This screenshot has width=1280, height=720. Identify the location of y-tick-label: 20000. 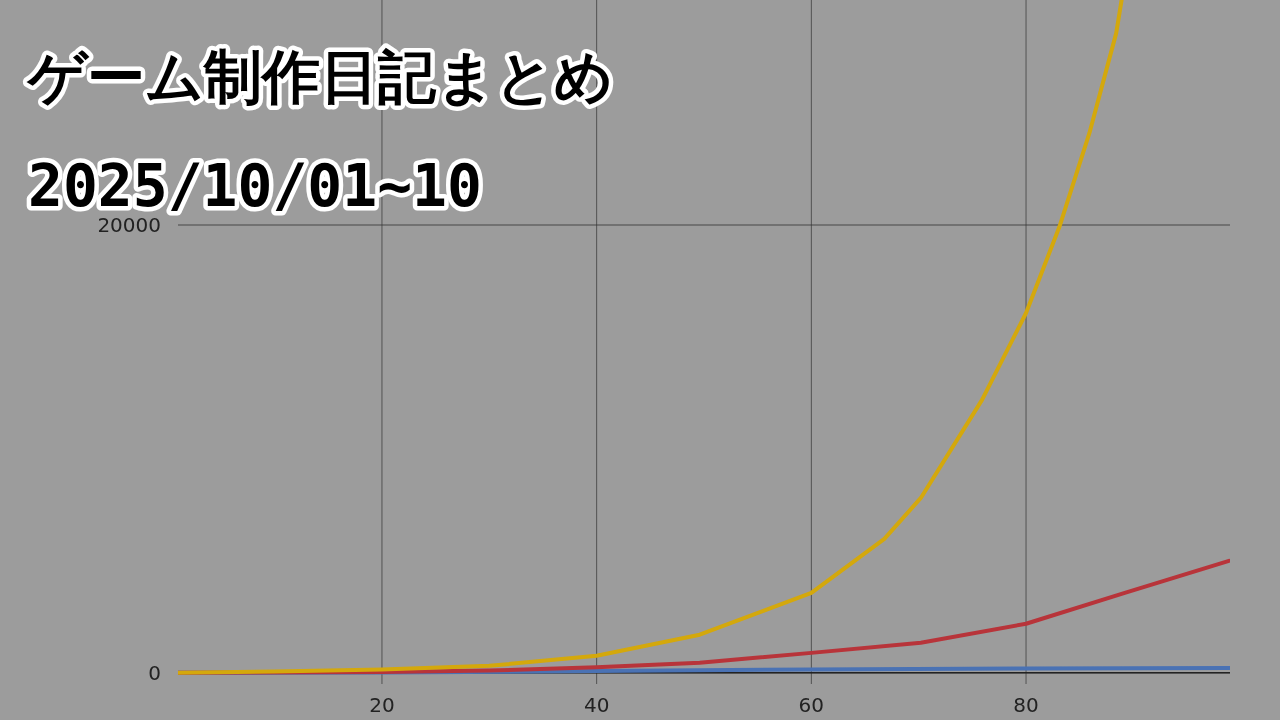
(129, 225).